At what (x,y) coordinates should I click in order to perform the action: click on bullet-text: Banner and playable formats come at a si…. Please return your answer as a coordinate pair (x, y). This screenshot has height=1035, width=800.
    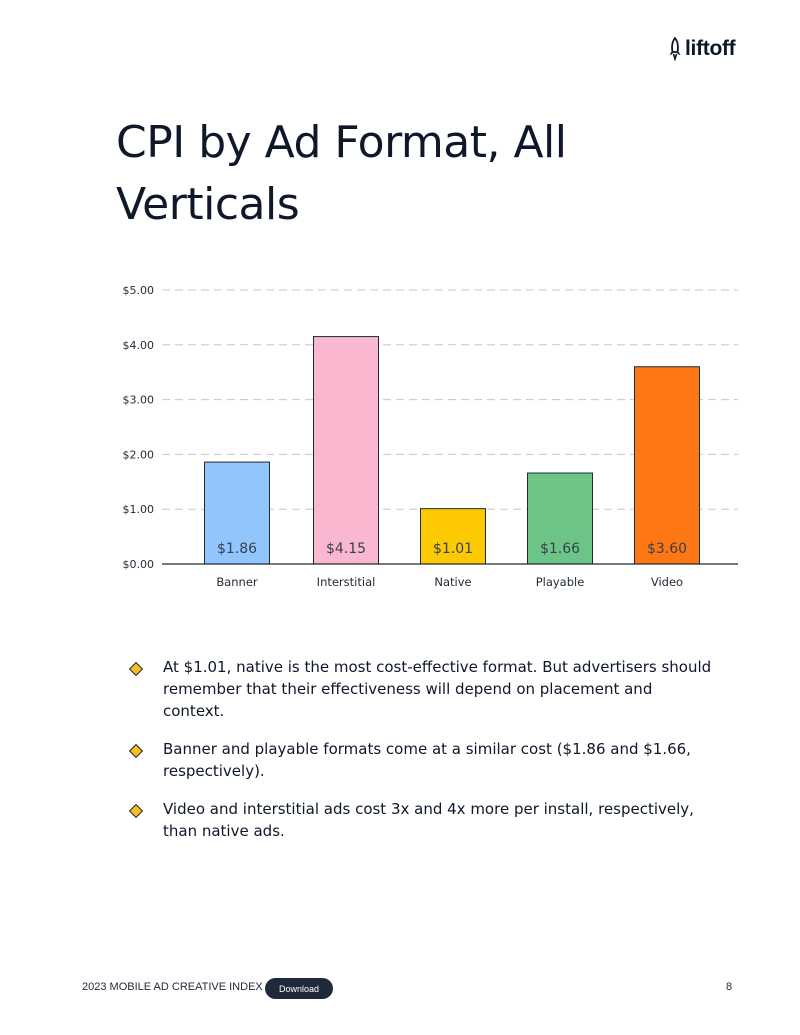
    Looking at the image, I should click on (427, 760).